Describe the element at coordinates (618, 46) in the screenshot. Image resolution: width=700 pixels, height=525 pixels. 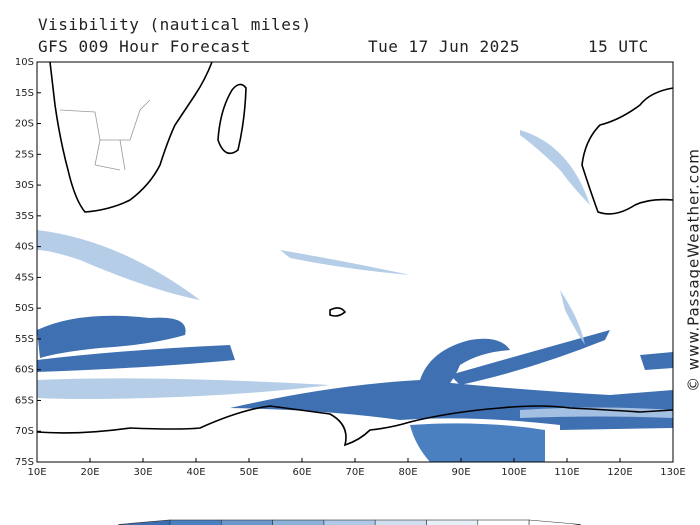
I see `time: 15 UTC` at that location.